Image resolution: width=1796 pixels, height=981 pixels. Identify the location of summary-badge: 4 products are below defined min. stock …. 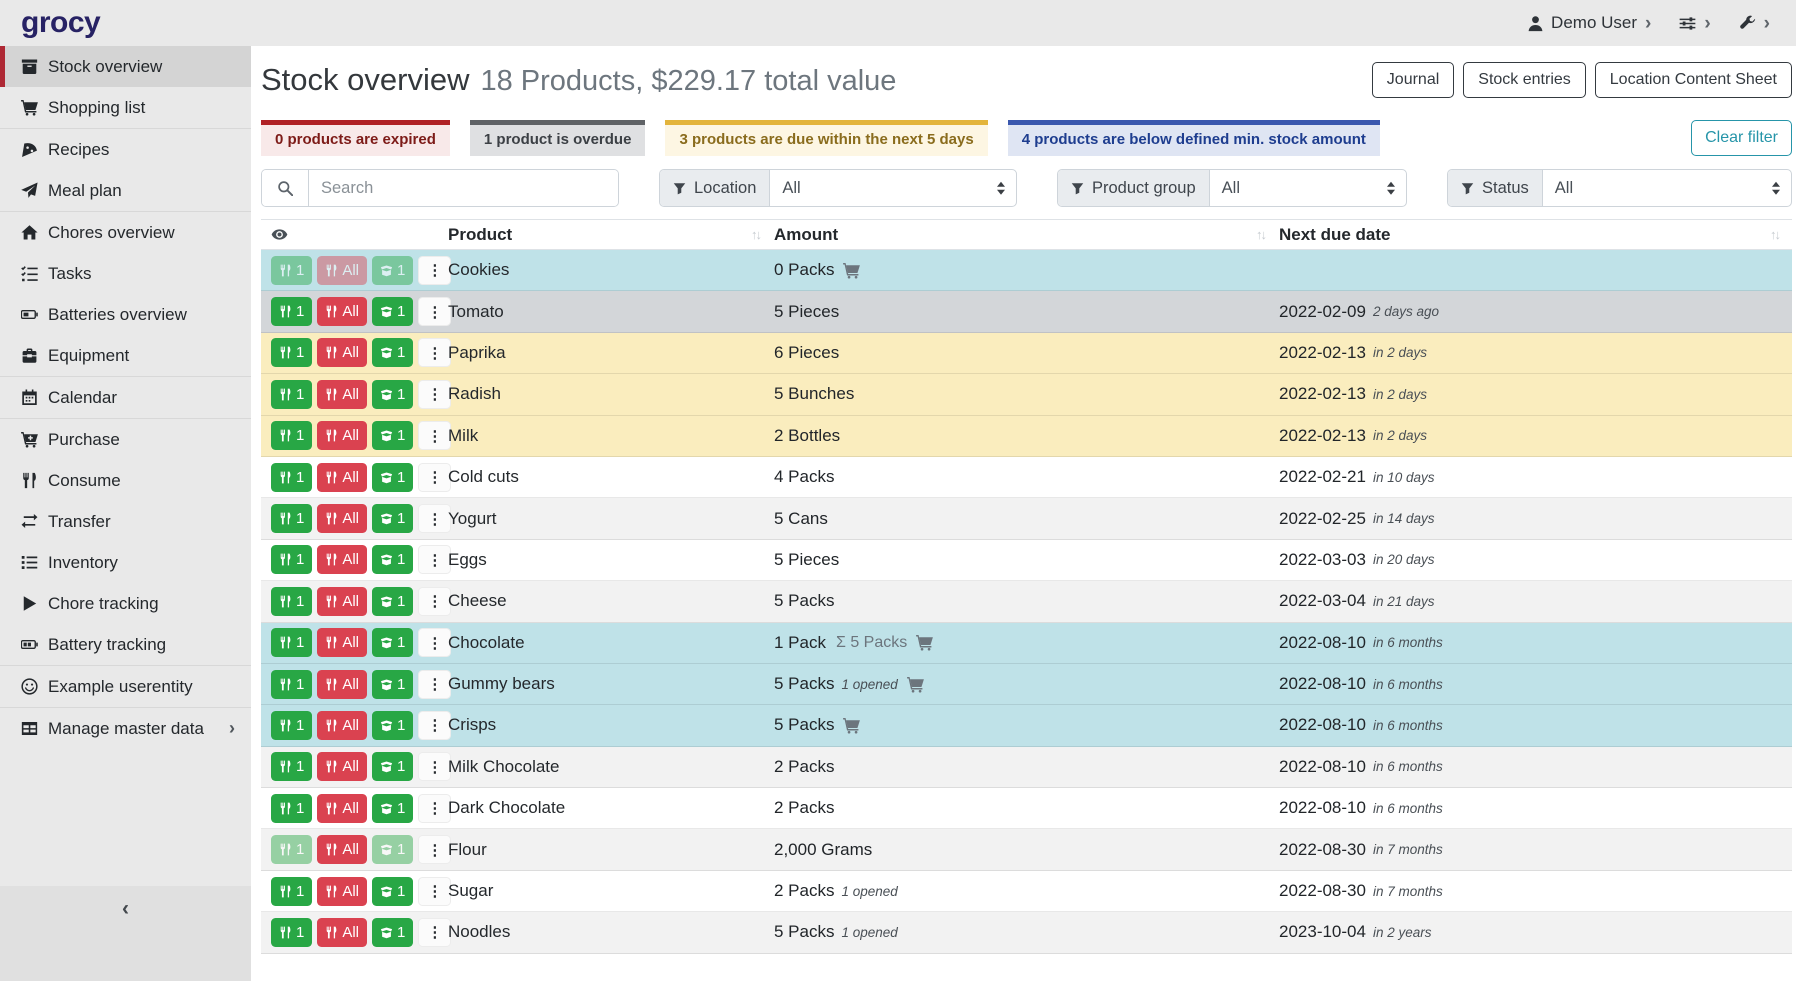
(1193, 138).